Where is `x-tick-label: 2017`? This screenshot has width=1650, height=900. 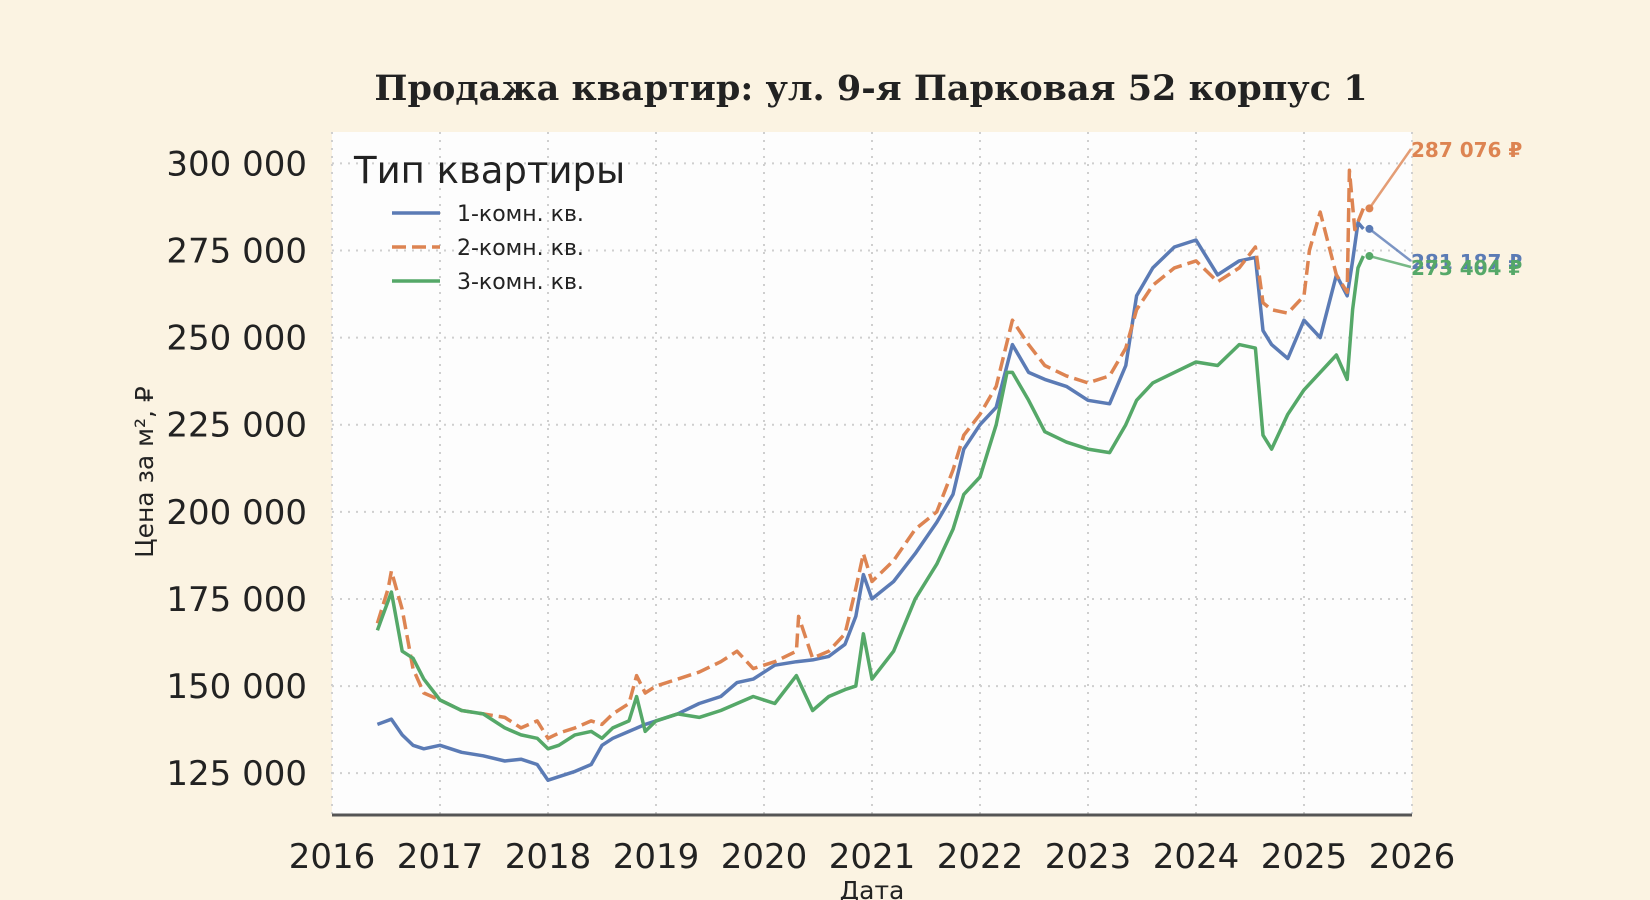
x-tick-label: 2017 is located at coordinates (440, 857).